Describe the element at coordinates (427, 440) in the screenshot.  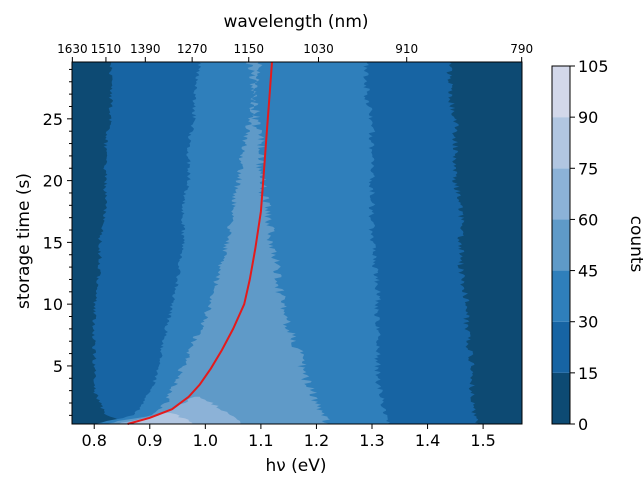
I see `x-tick-label: 1.4` at that location.